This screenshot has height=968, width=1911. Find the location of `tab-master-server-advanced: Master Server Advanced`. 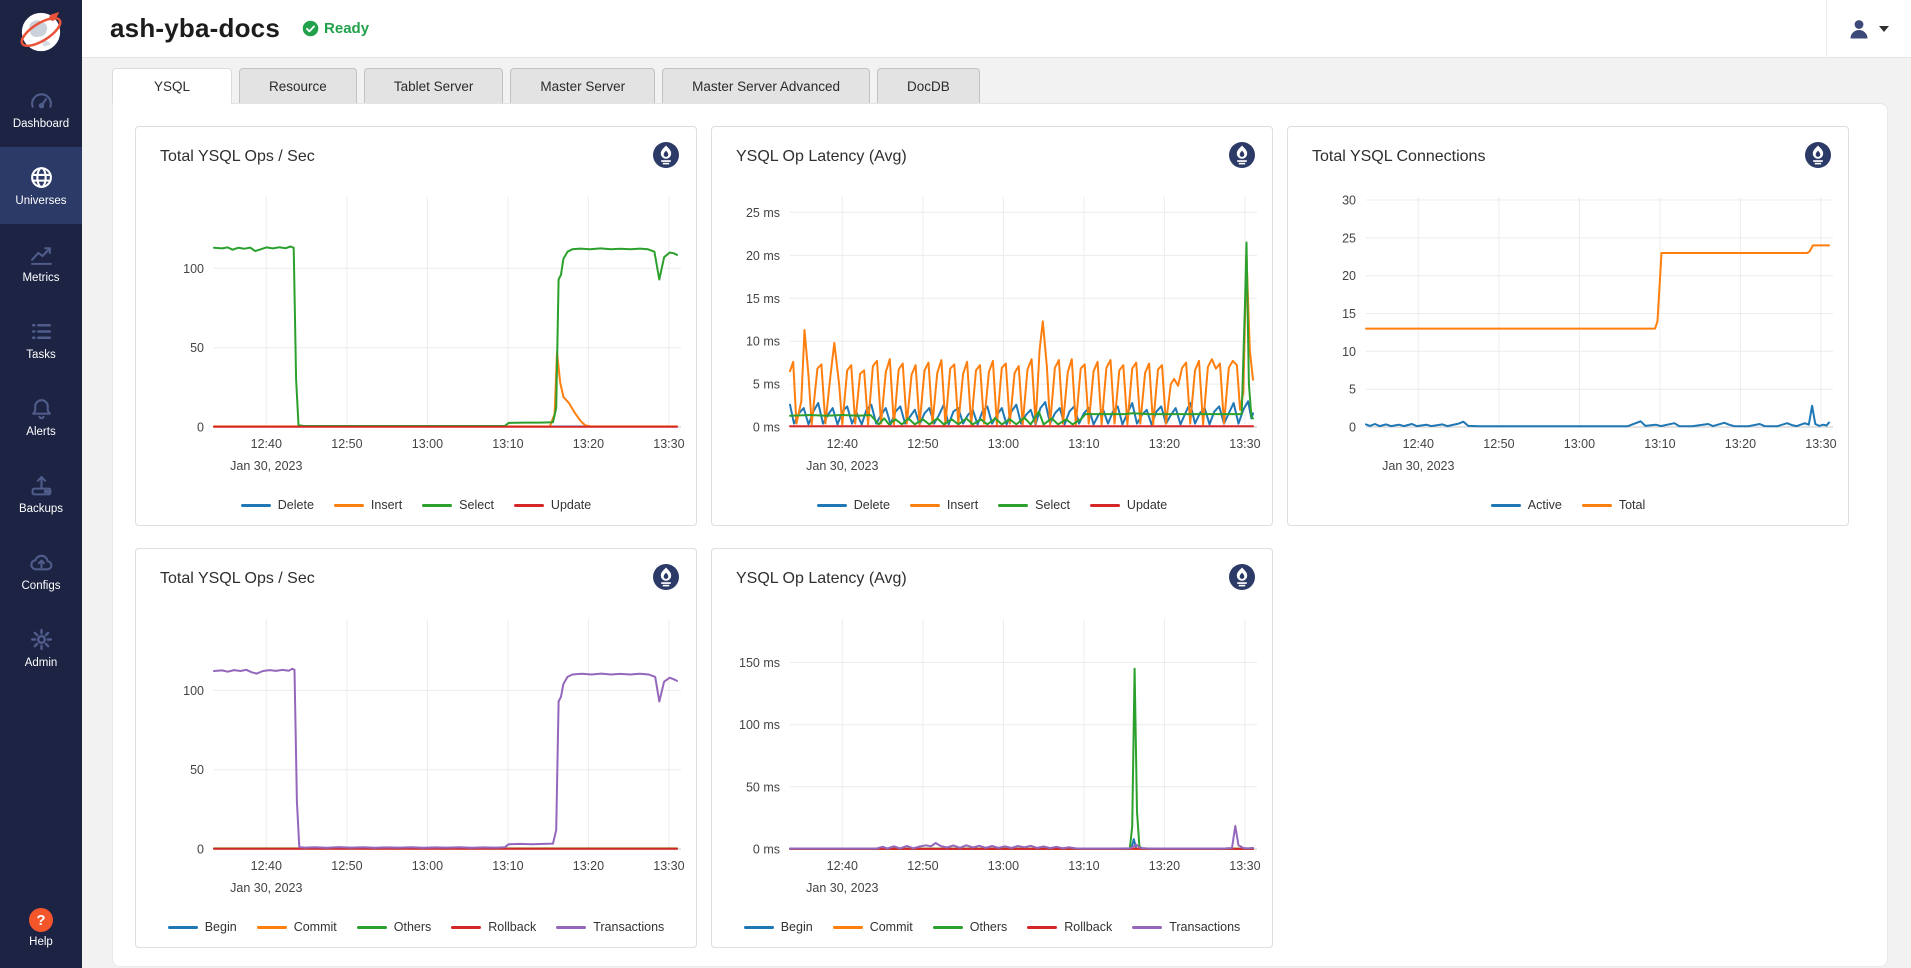

tab-master-server-advanced: Master Server Advanced is located at coordinates (766, 86).